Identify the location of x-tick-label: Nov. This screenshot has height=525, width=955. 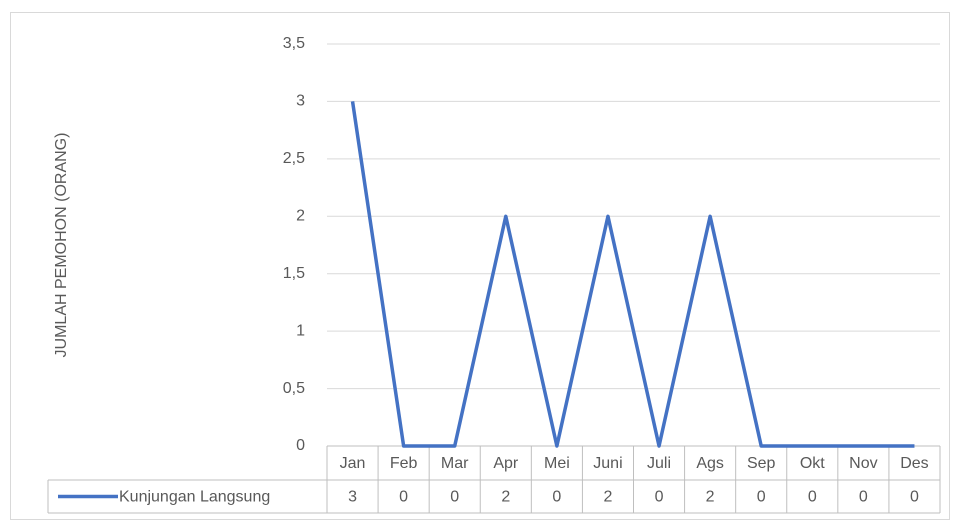
(863, 463).